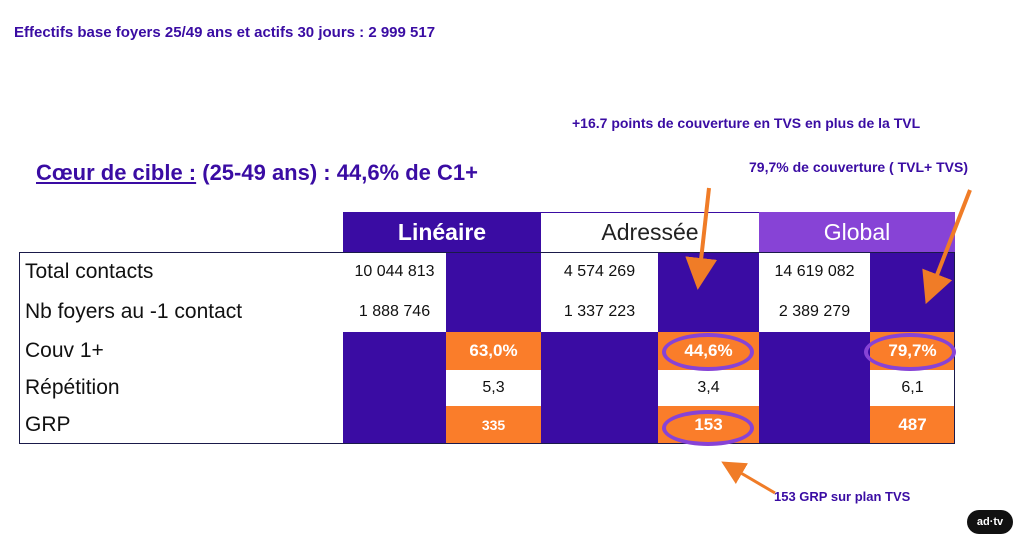 The image size is (1024, 542). Describe the element at coordinates (912, 425) in the screenshot. I see `global-grp: 487` at that location.